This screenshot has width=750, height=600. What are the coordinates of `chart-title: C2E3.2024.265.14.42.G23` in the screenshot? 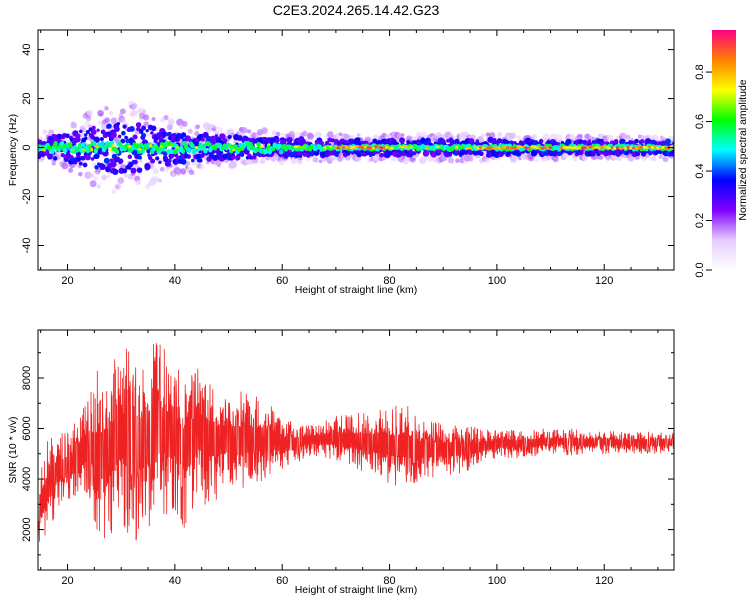 It's located at (356, 10).